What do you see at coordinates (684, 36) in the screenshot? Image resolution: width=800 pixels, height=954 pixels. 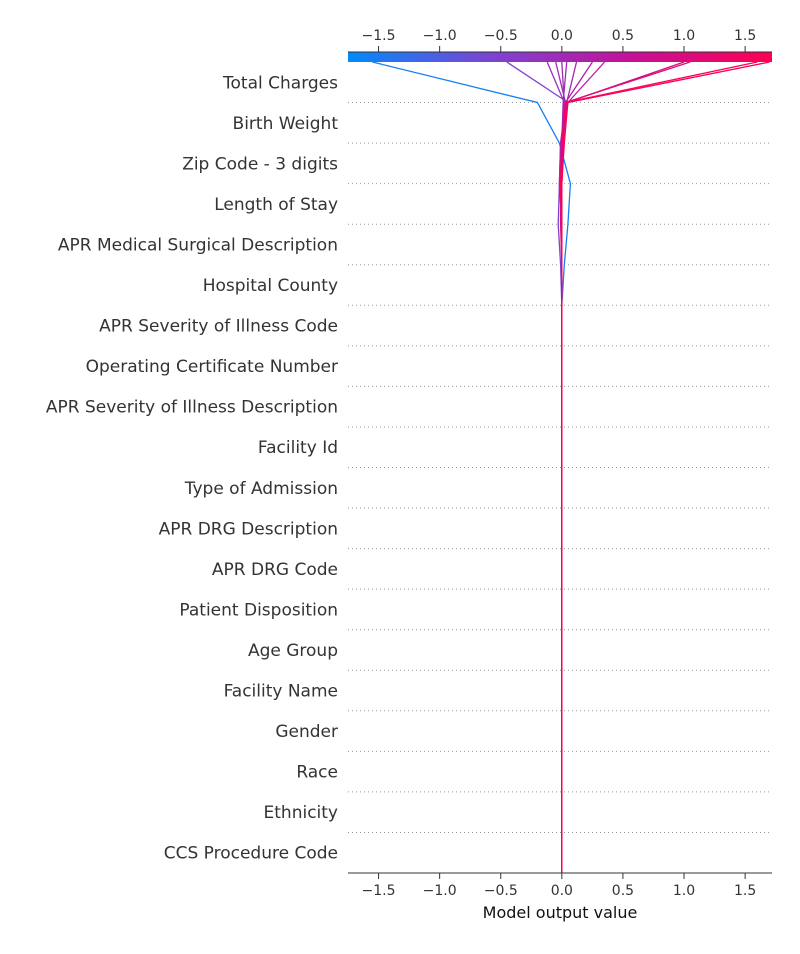 I see `top-tick-label: 1.0` at bounding box center [684, 36].